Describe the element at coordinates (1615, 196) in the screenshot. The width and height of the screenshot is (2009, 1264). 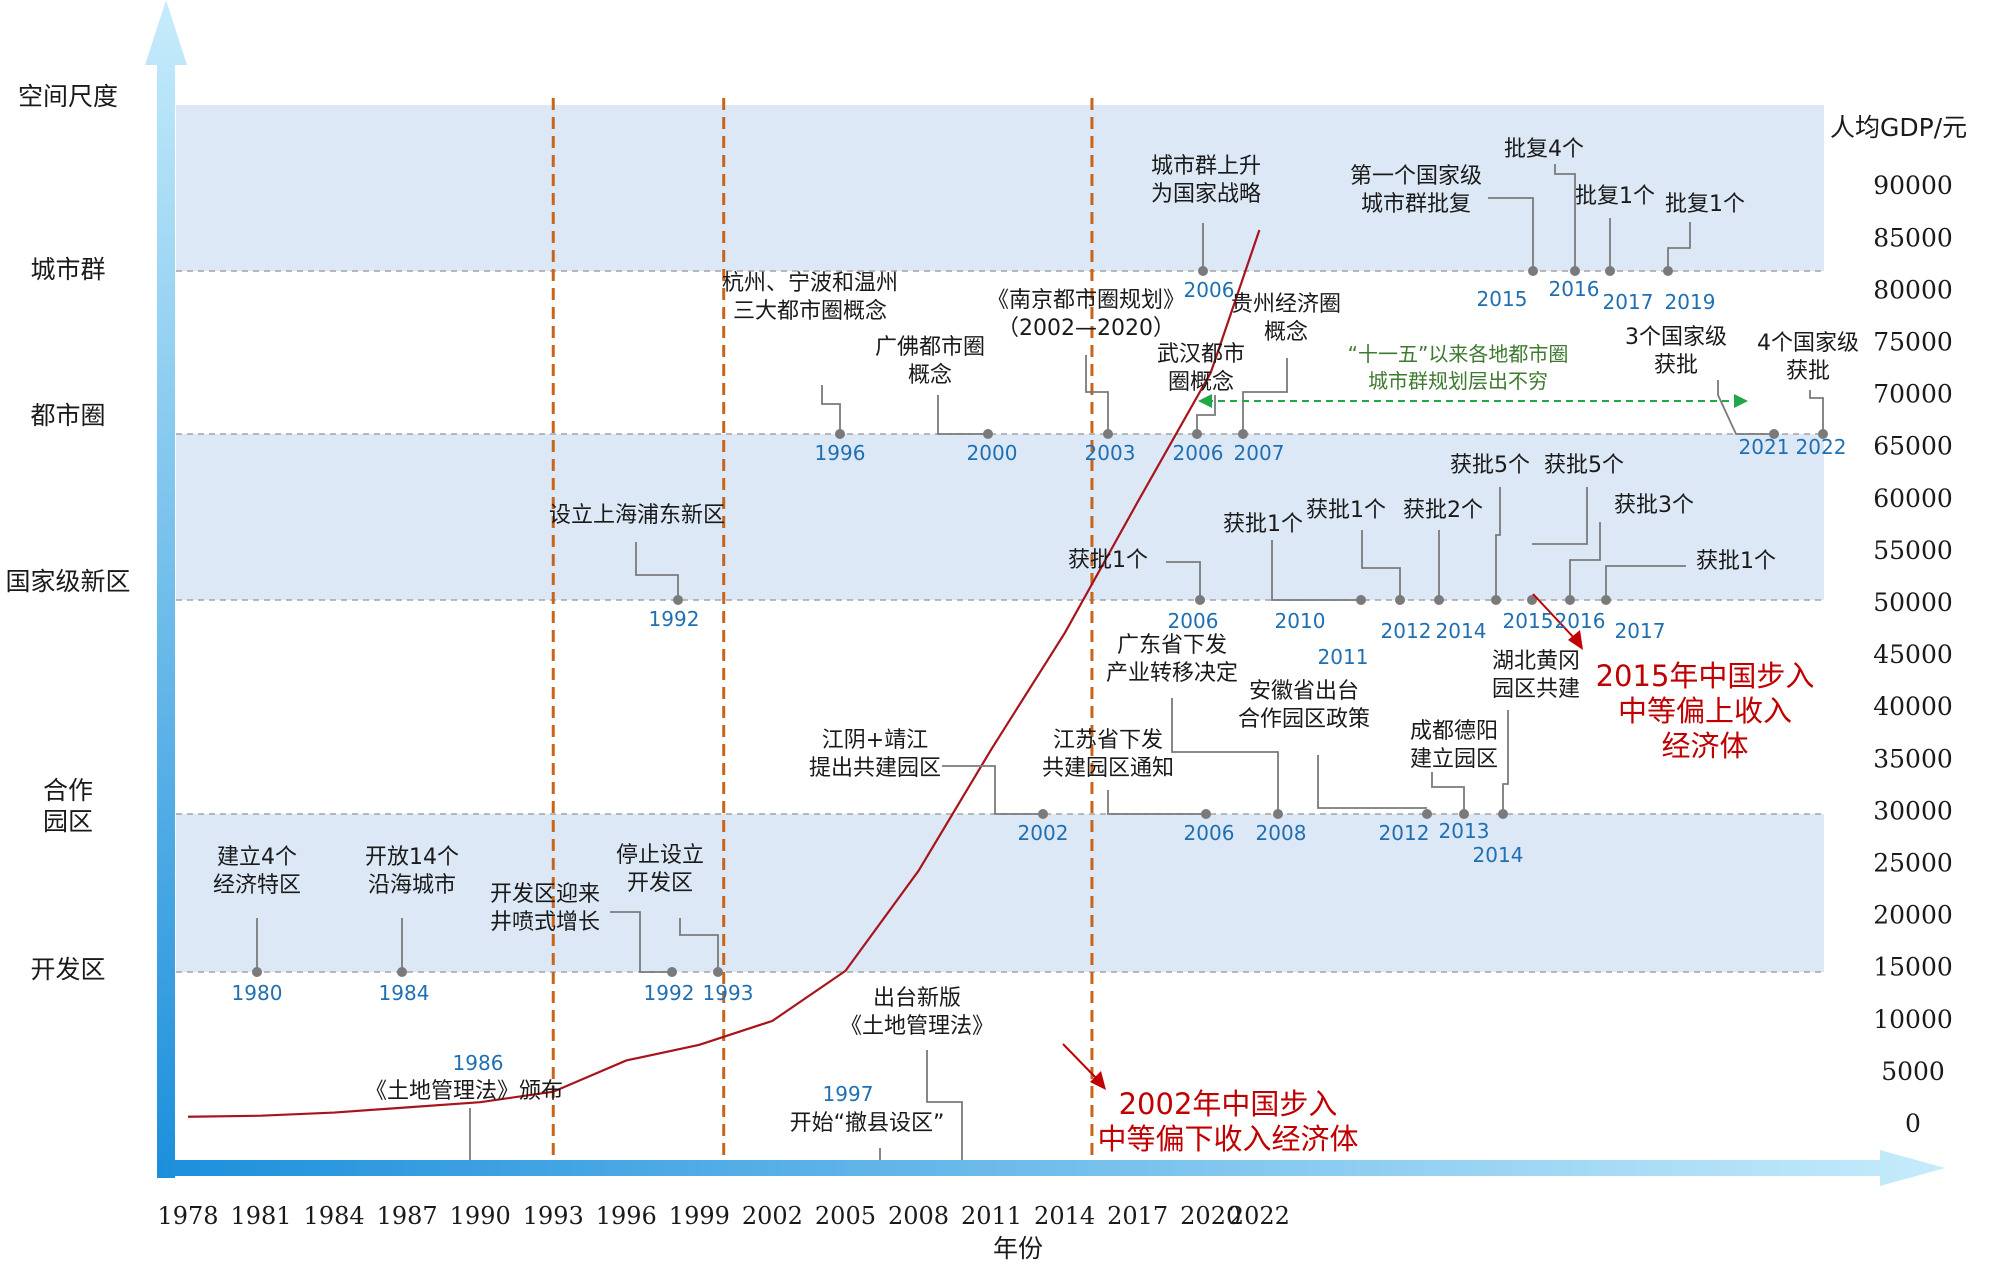
I see `event-label-29-0: 批复1个` at that location.